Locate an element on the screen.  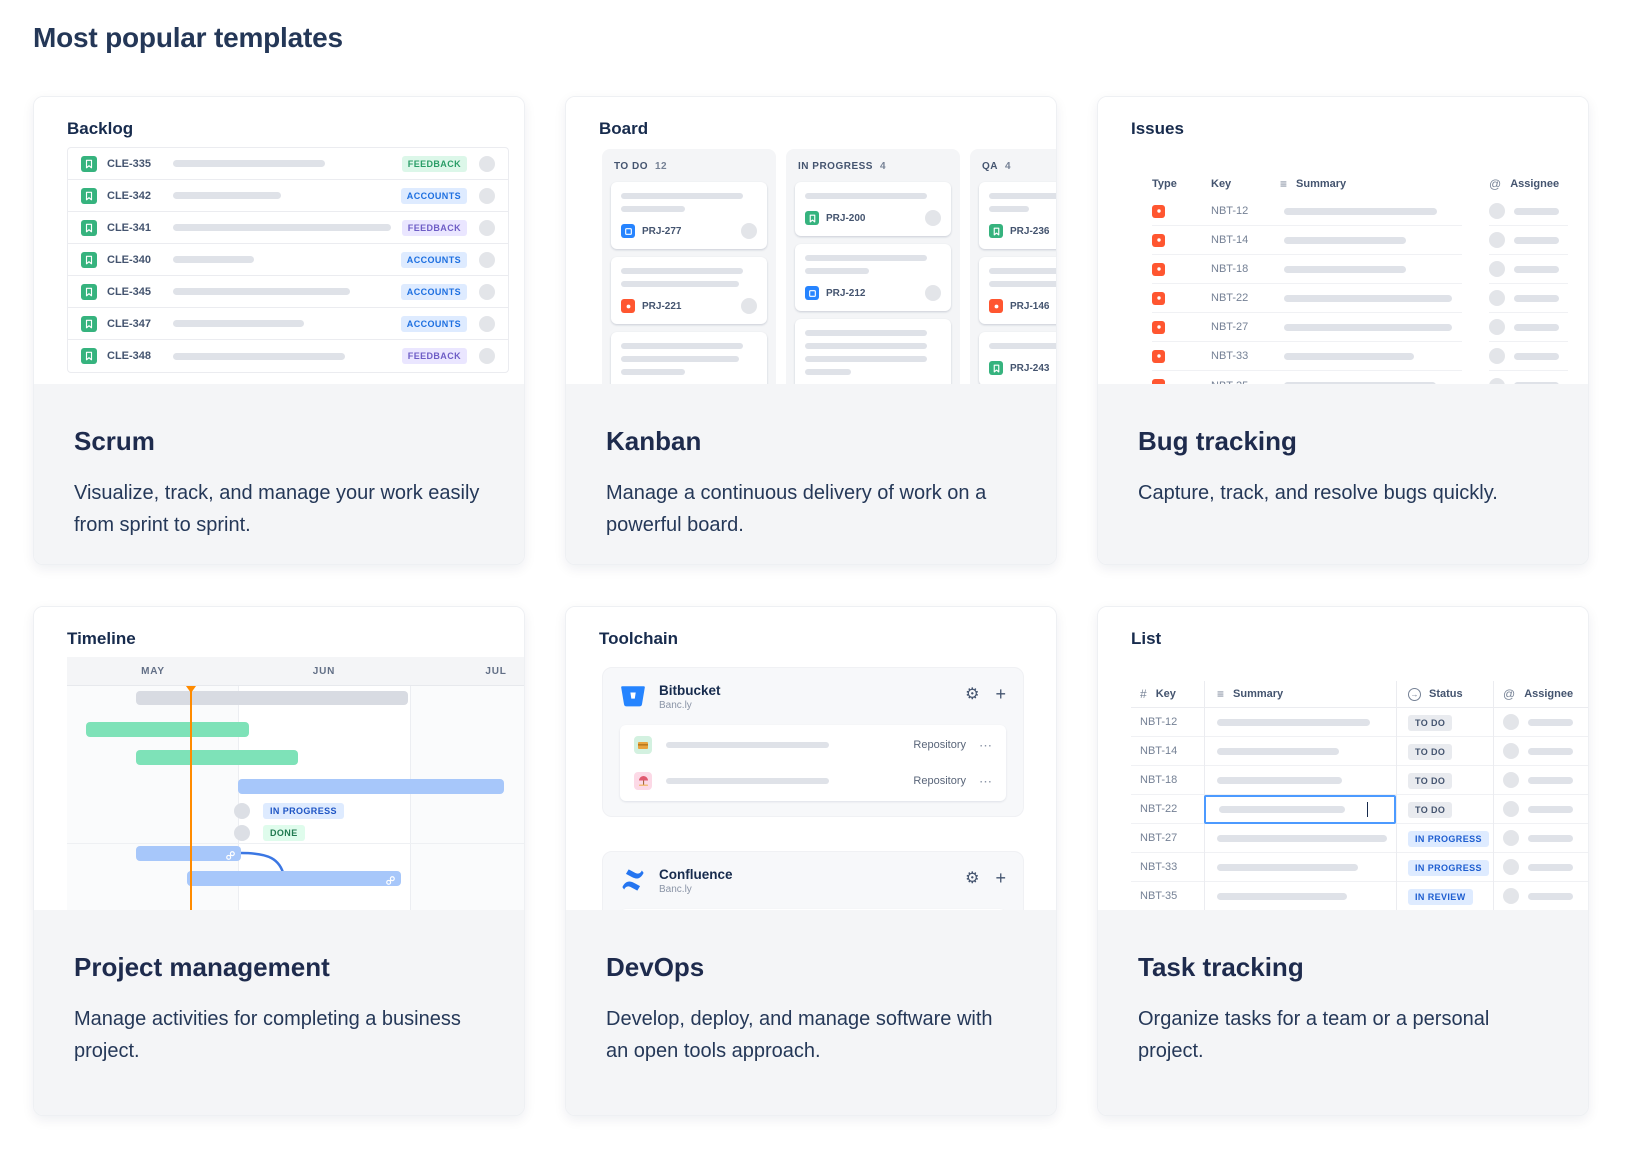
list-row: NBT-14 TO DO is located at coordinates (1359, 751).